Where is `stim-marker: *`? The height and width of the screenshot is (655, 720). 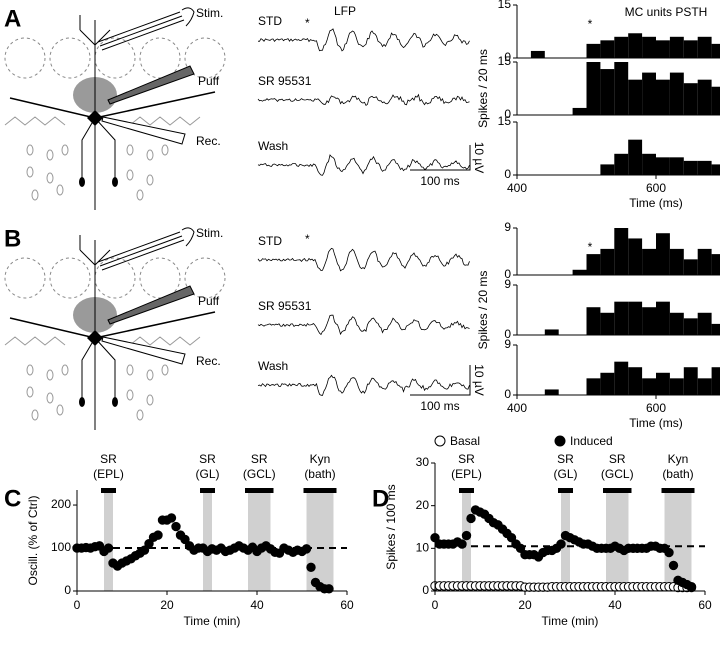 stim-marker: * is located at coordinates (307, 239).